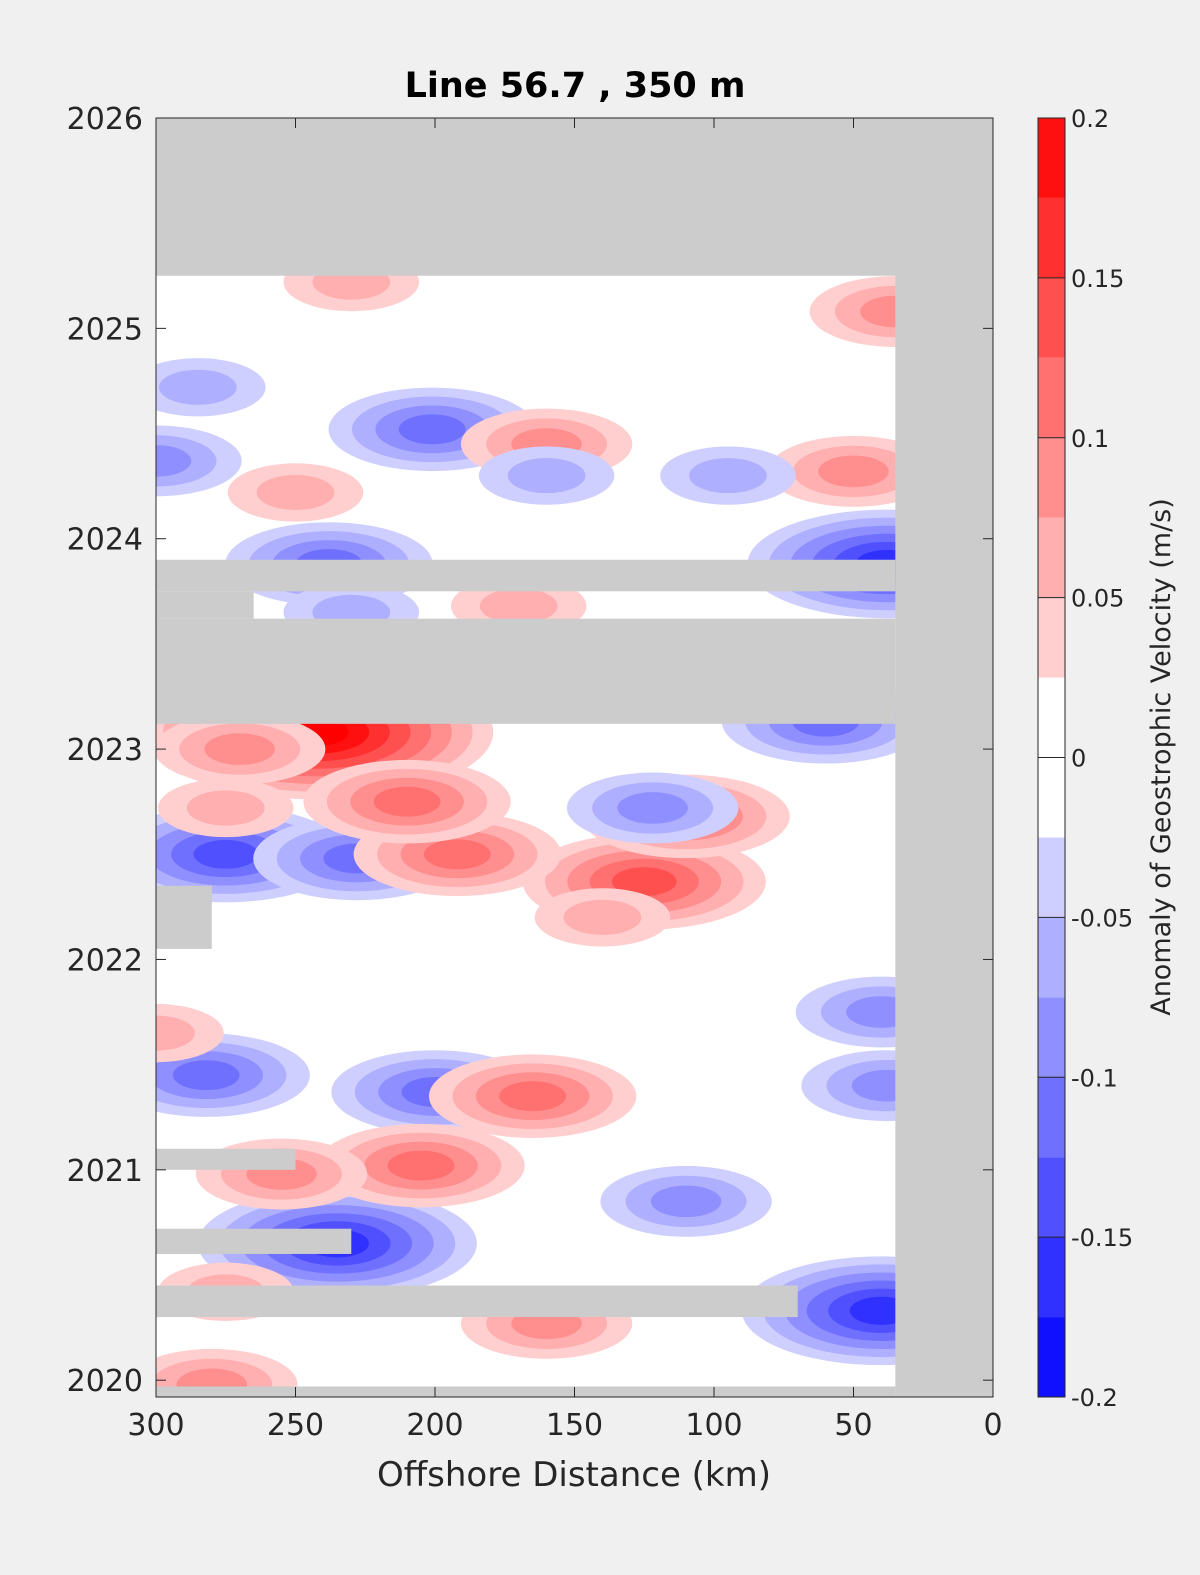  I want to click on colorbar-tick-label: 0.05, so click(1097, 599).